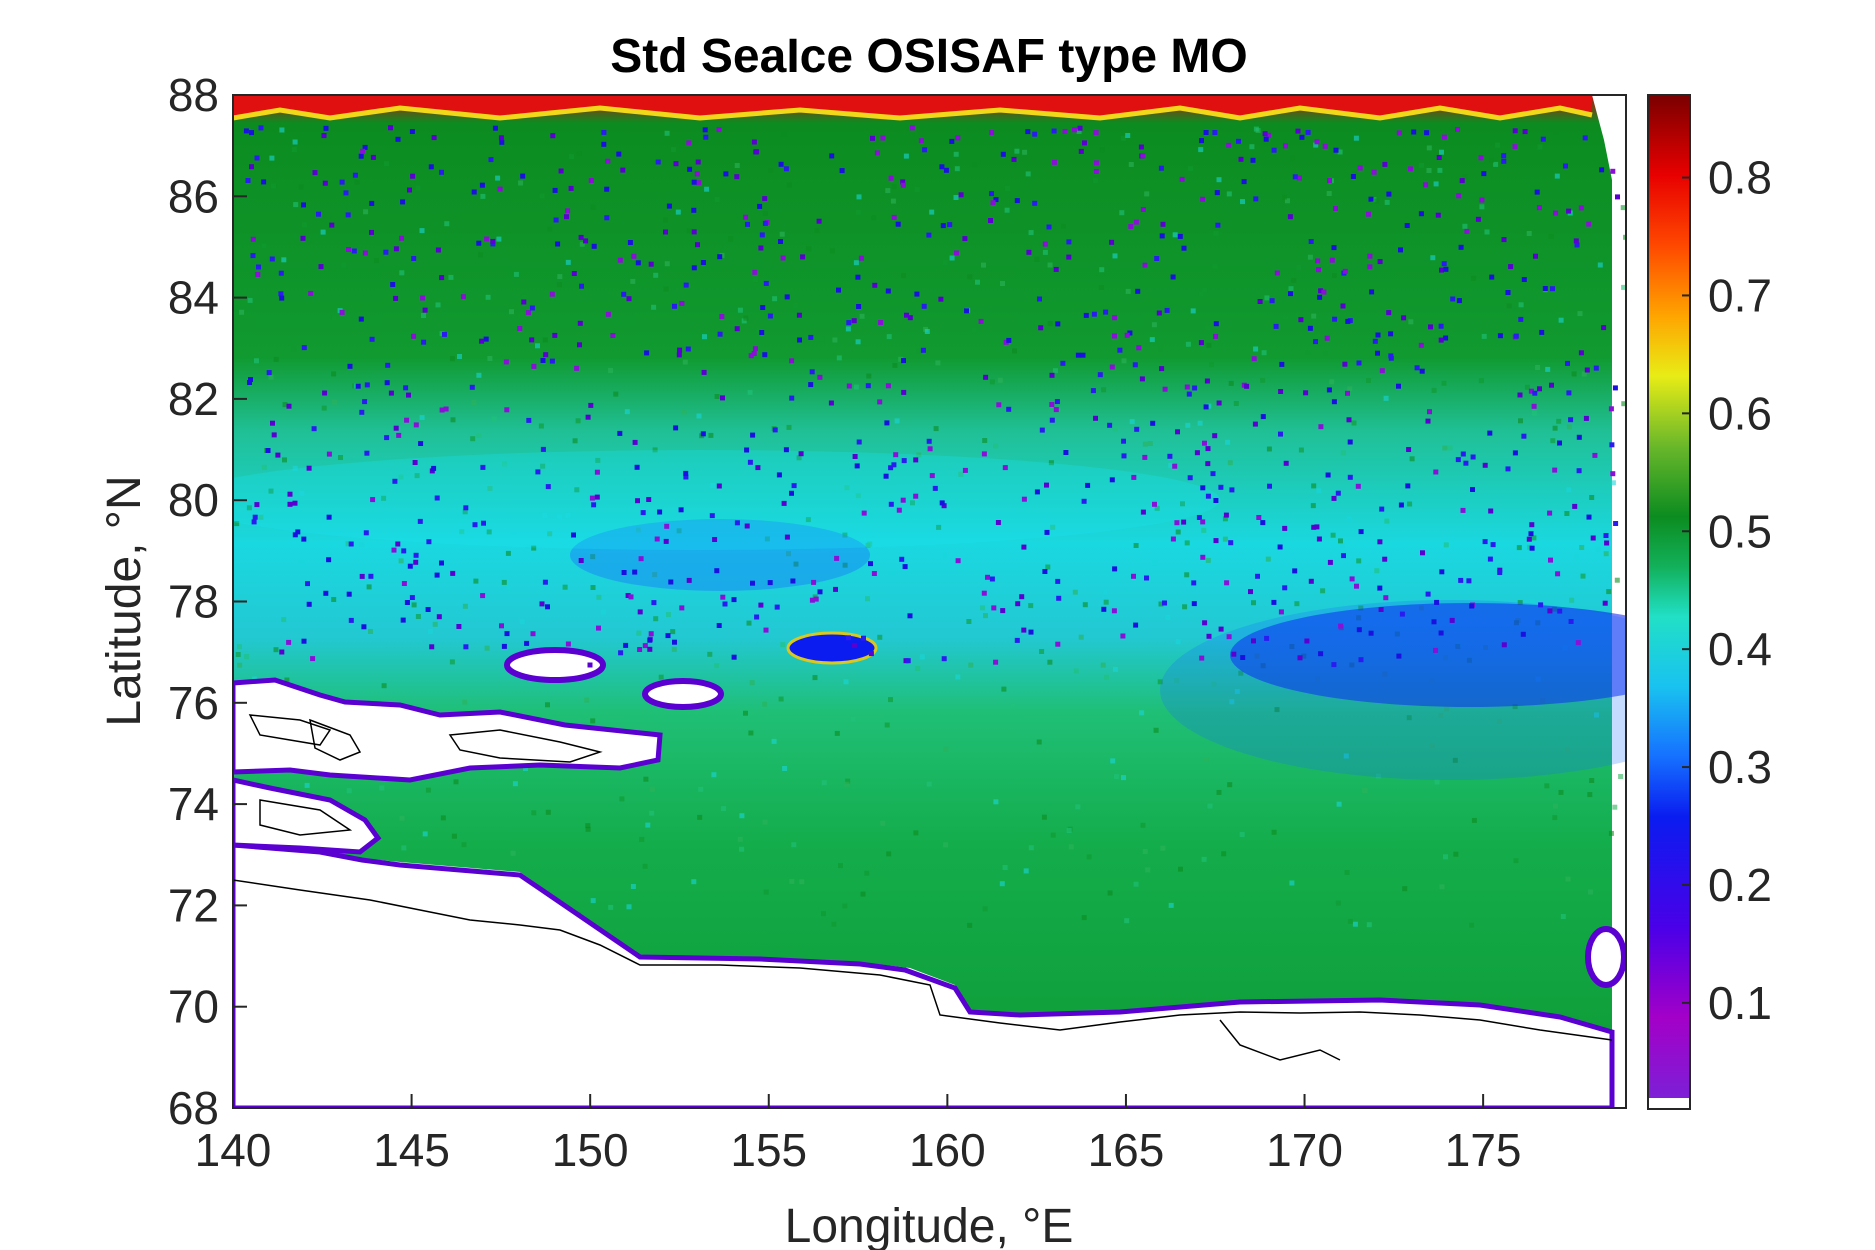 The image size is (1875, 1250). Describe the element at coordinates (683, 694) in the screenshot. I see `island-jeannette` at that location.